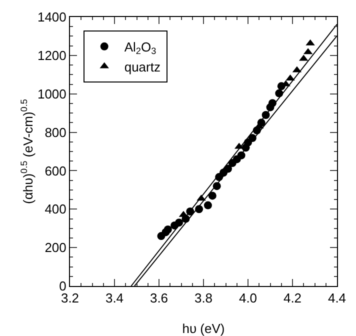 This screenshot has width=356, height=336. Describe the element at coordinates (142, 66) in the screenshot. I see `legend-label: quartz` at that location.